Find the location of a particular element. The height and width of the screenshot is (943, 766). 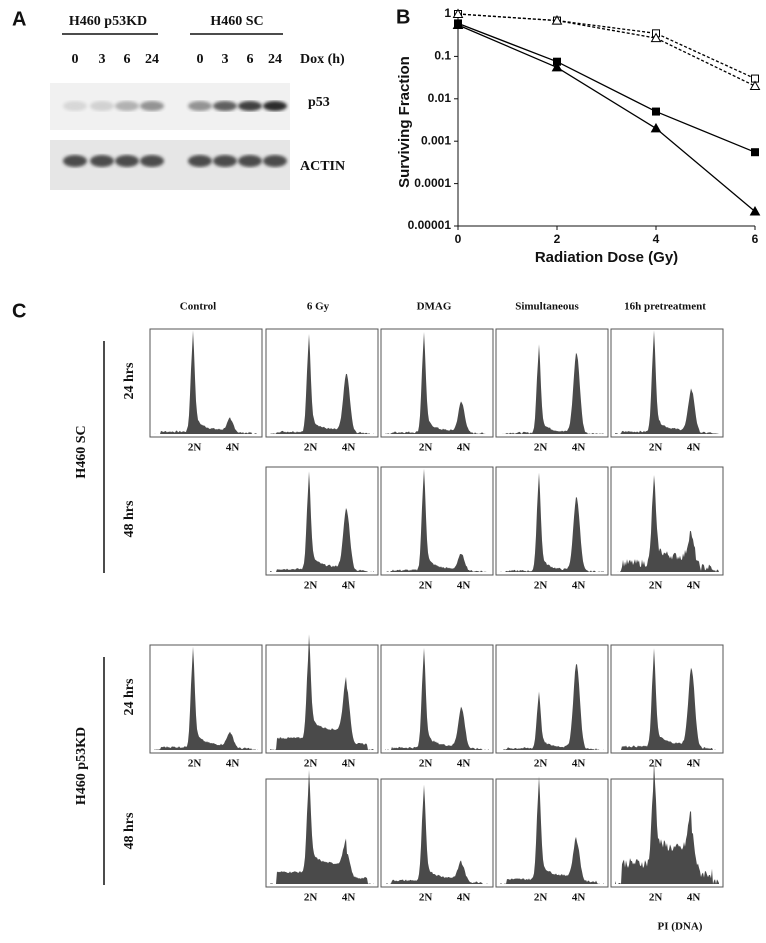

time-label: Dox (h) is located at coordinates (322, 59).